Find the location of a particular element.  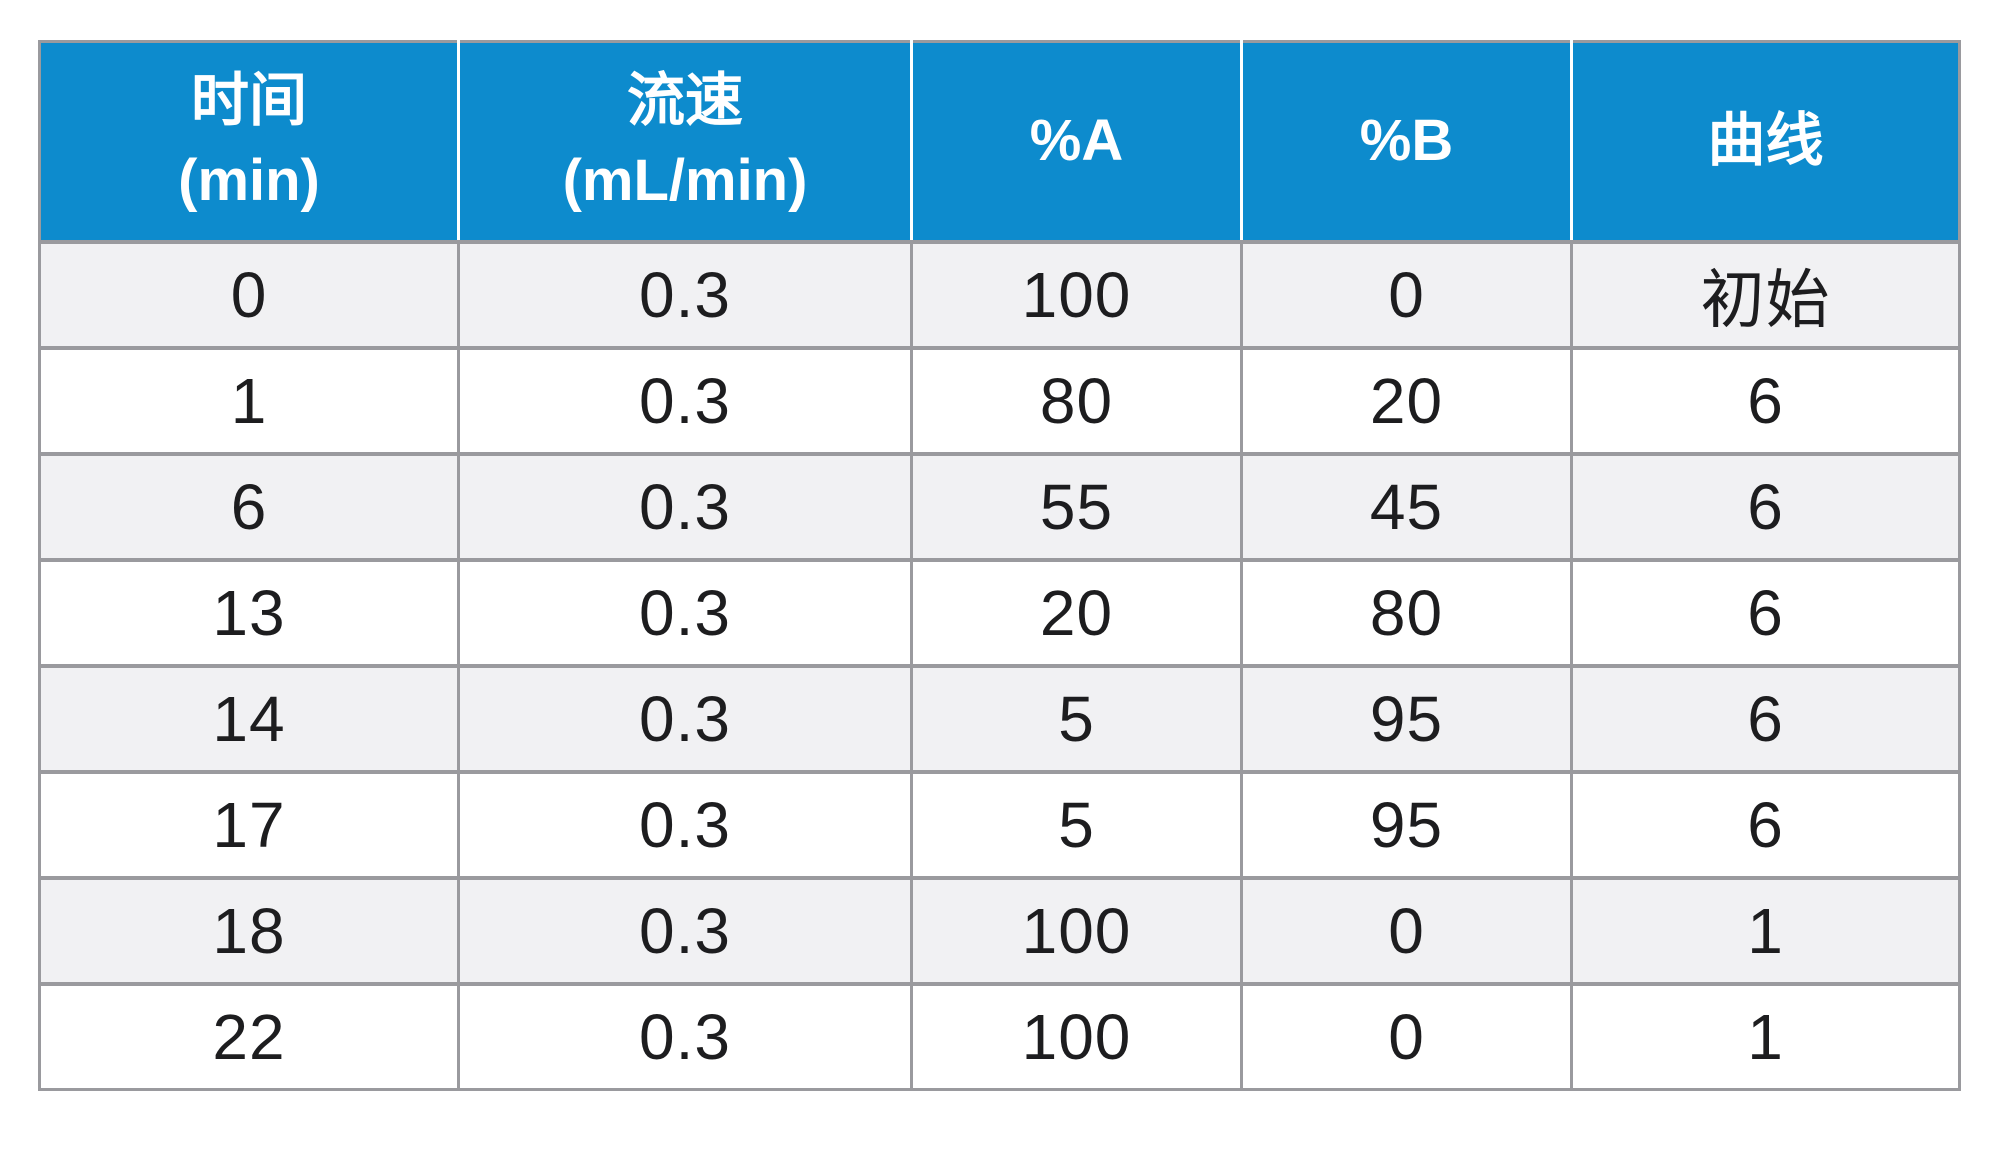

cell-time: 1 is located at coordinates (249, 399).